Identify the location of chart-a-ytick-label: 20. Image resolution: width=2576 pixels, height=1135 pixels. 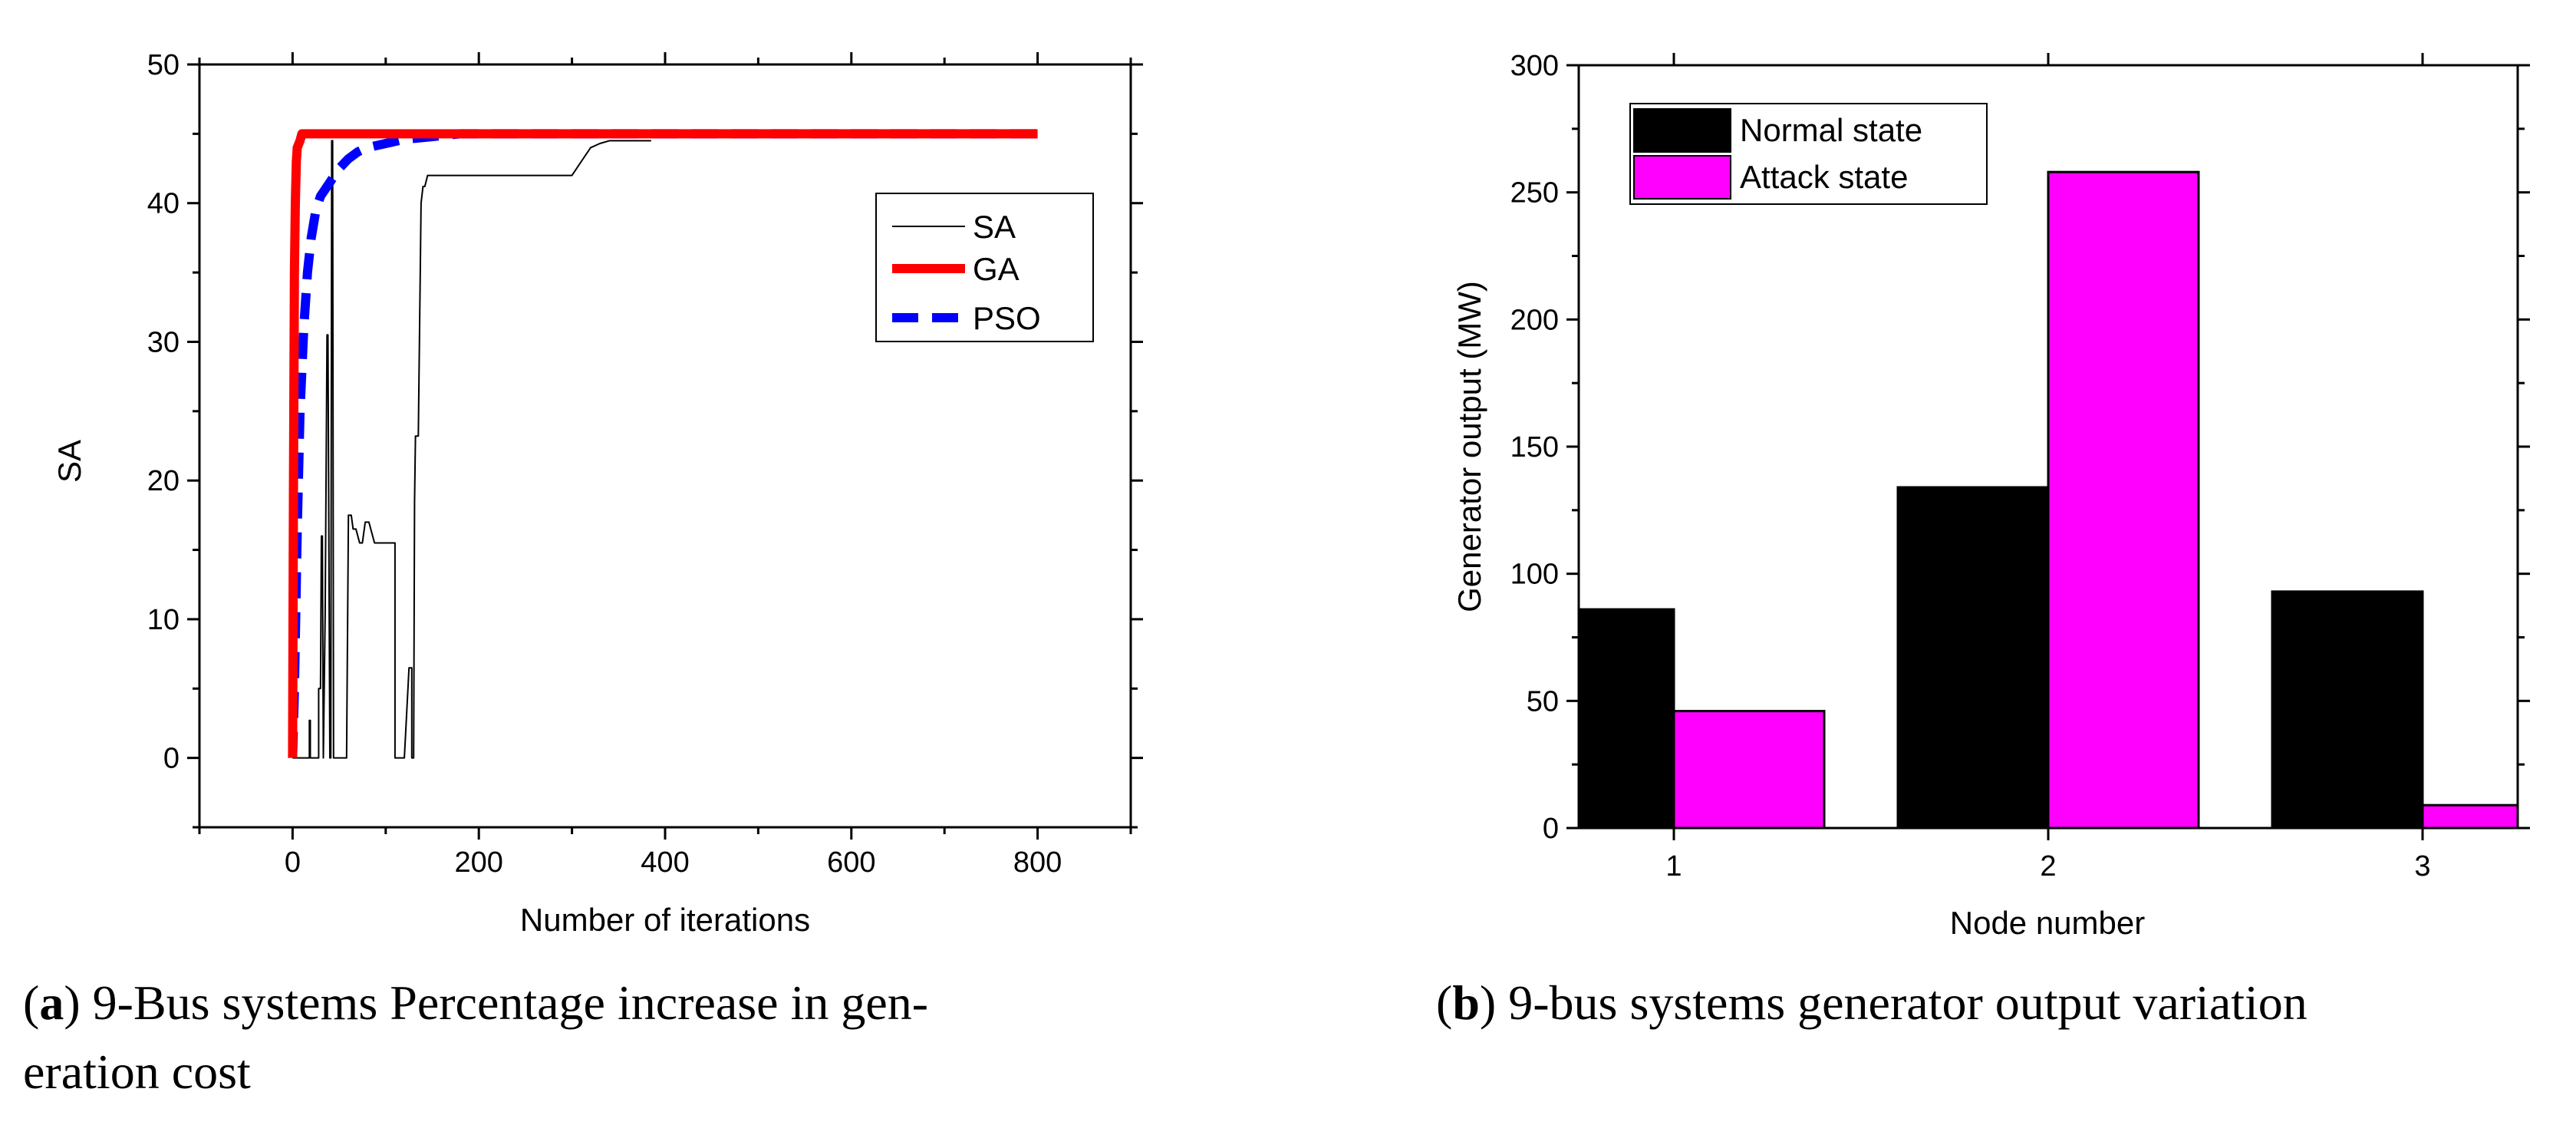
(163, 481).